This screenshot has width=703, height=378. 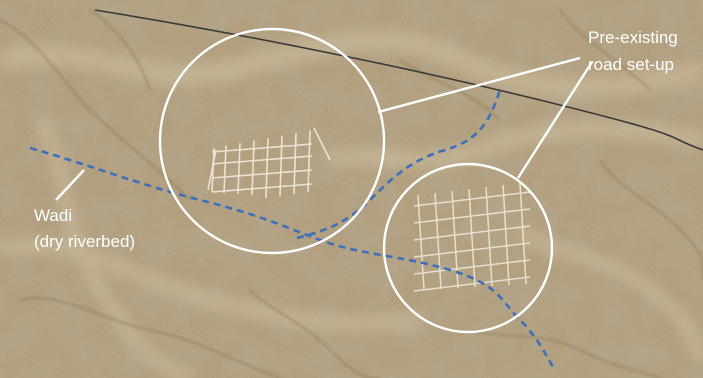 I want to click on callout-leader-left, so click(x=479, y=85).